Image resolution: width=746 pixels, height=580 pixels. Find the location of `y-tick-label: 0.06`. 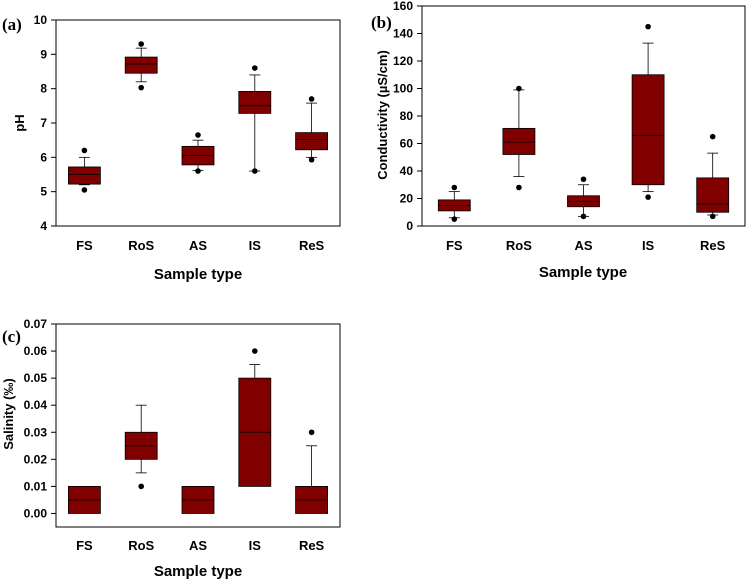

y-tick-label: 0.06 is located at coordinates (36, 351).